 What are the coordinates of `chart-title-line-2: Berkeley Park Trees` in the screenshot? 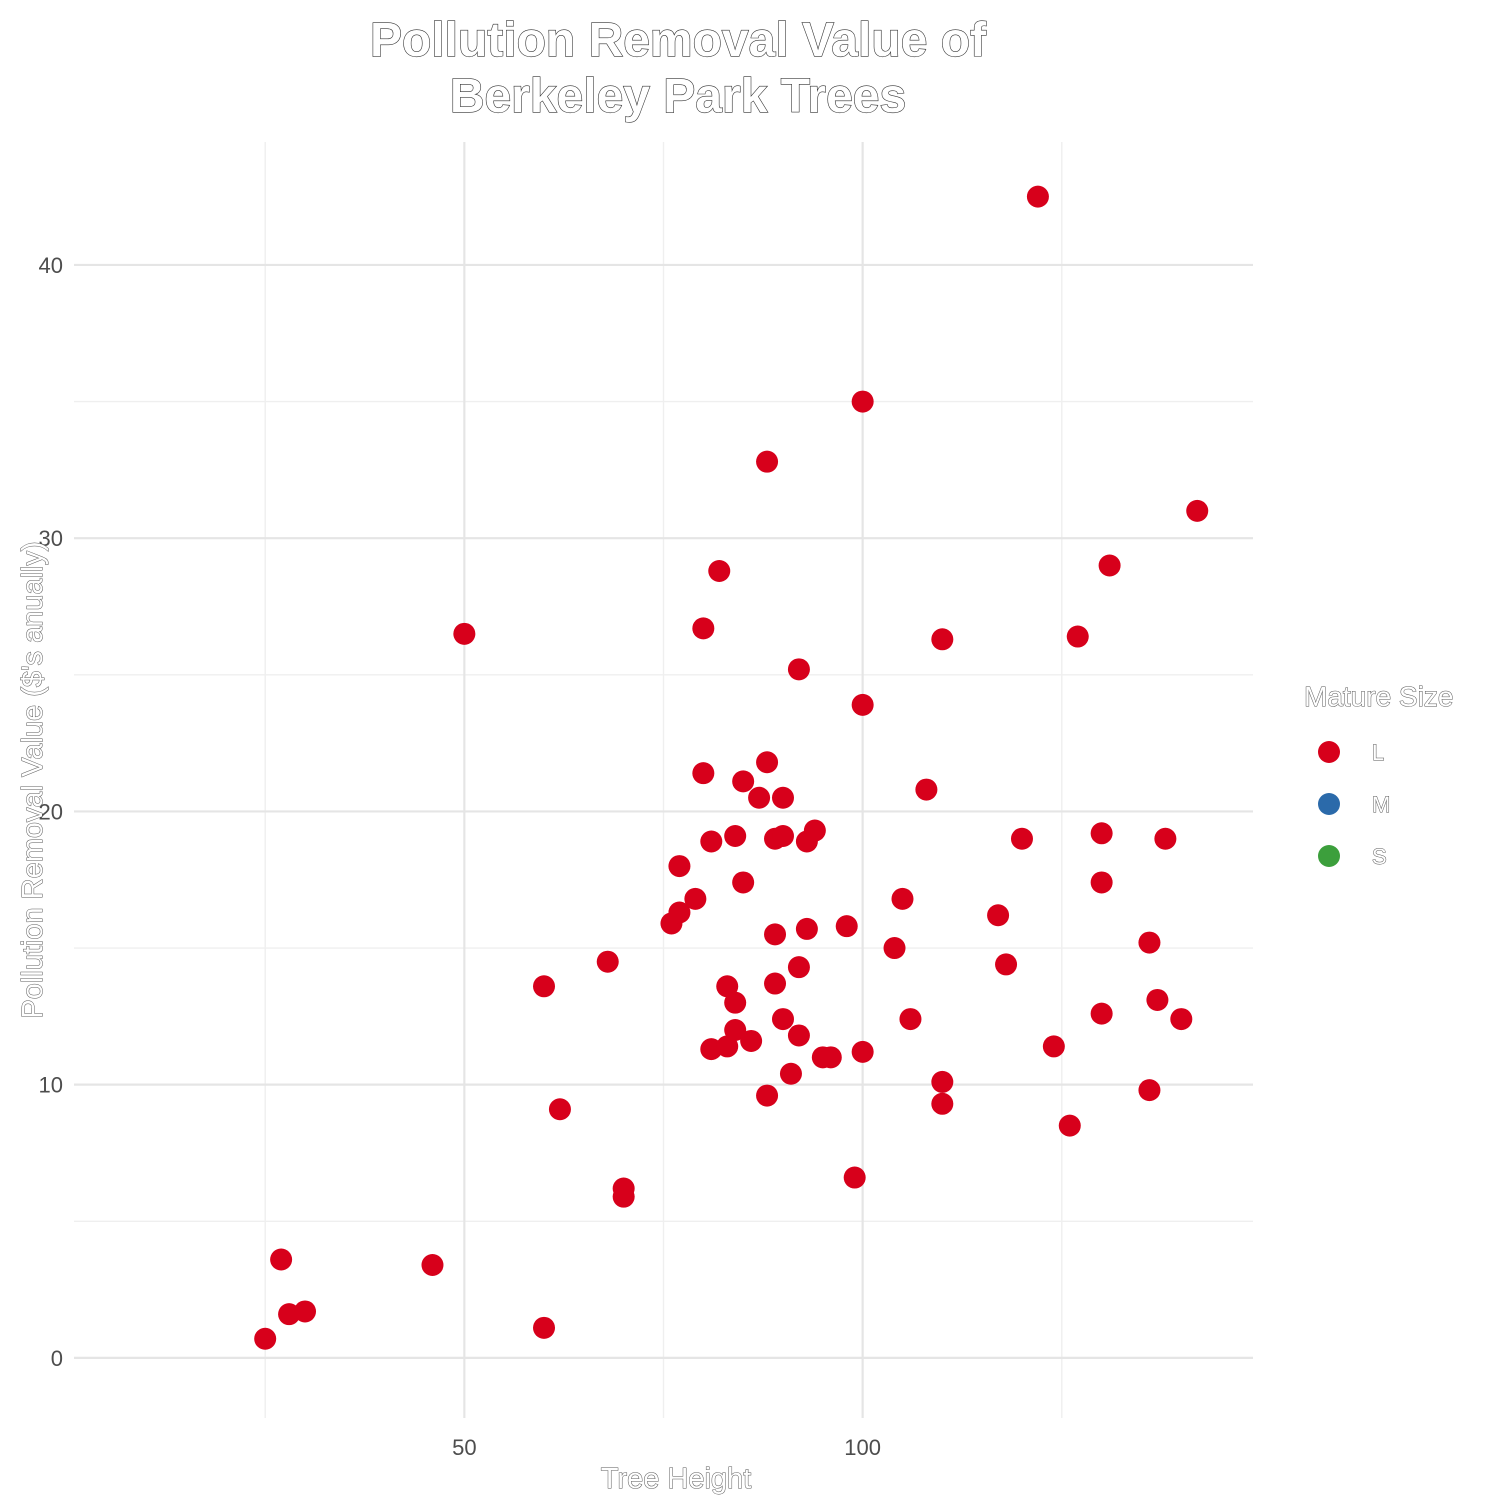 It's located at (678, 96).